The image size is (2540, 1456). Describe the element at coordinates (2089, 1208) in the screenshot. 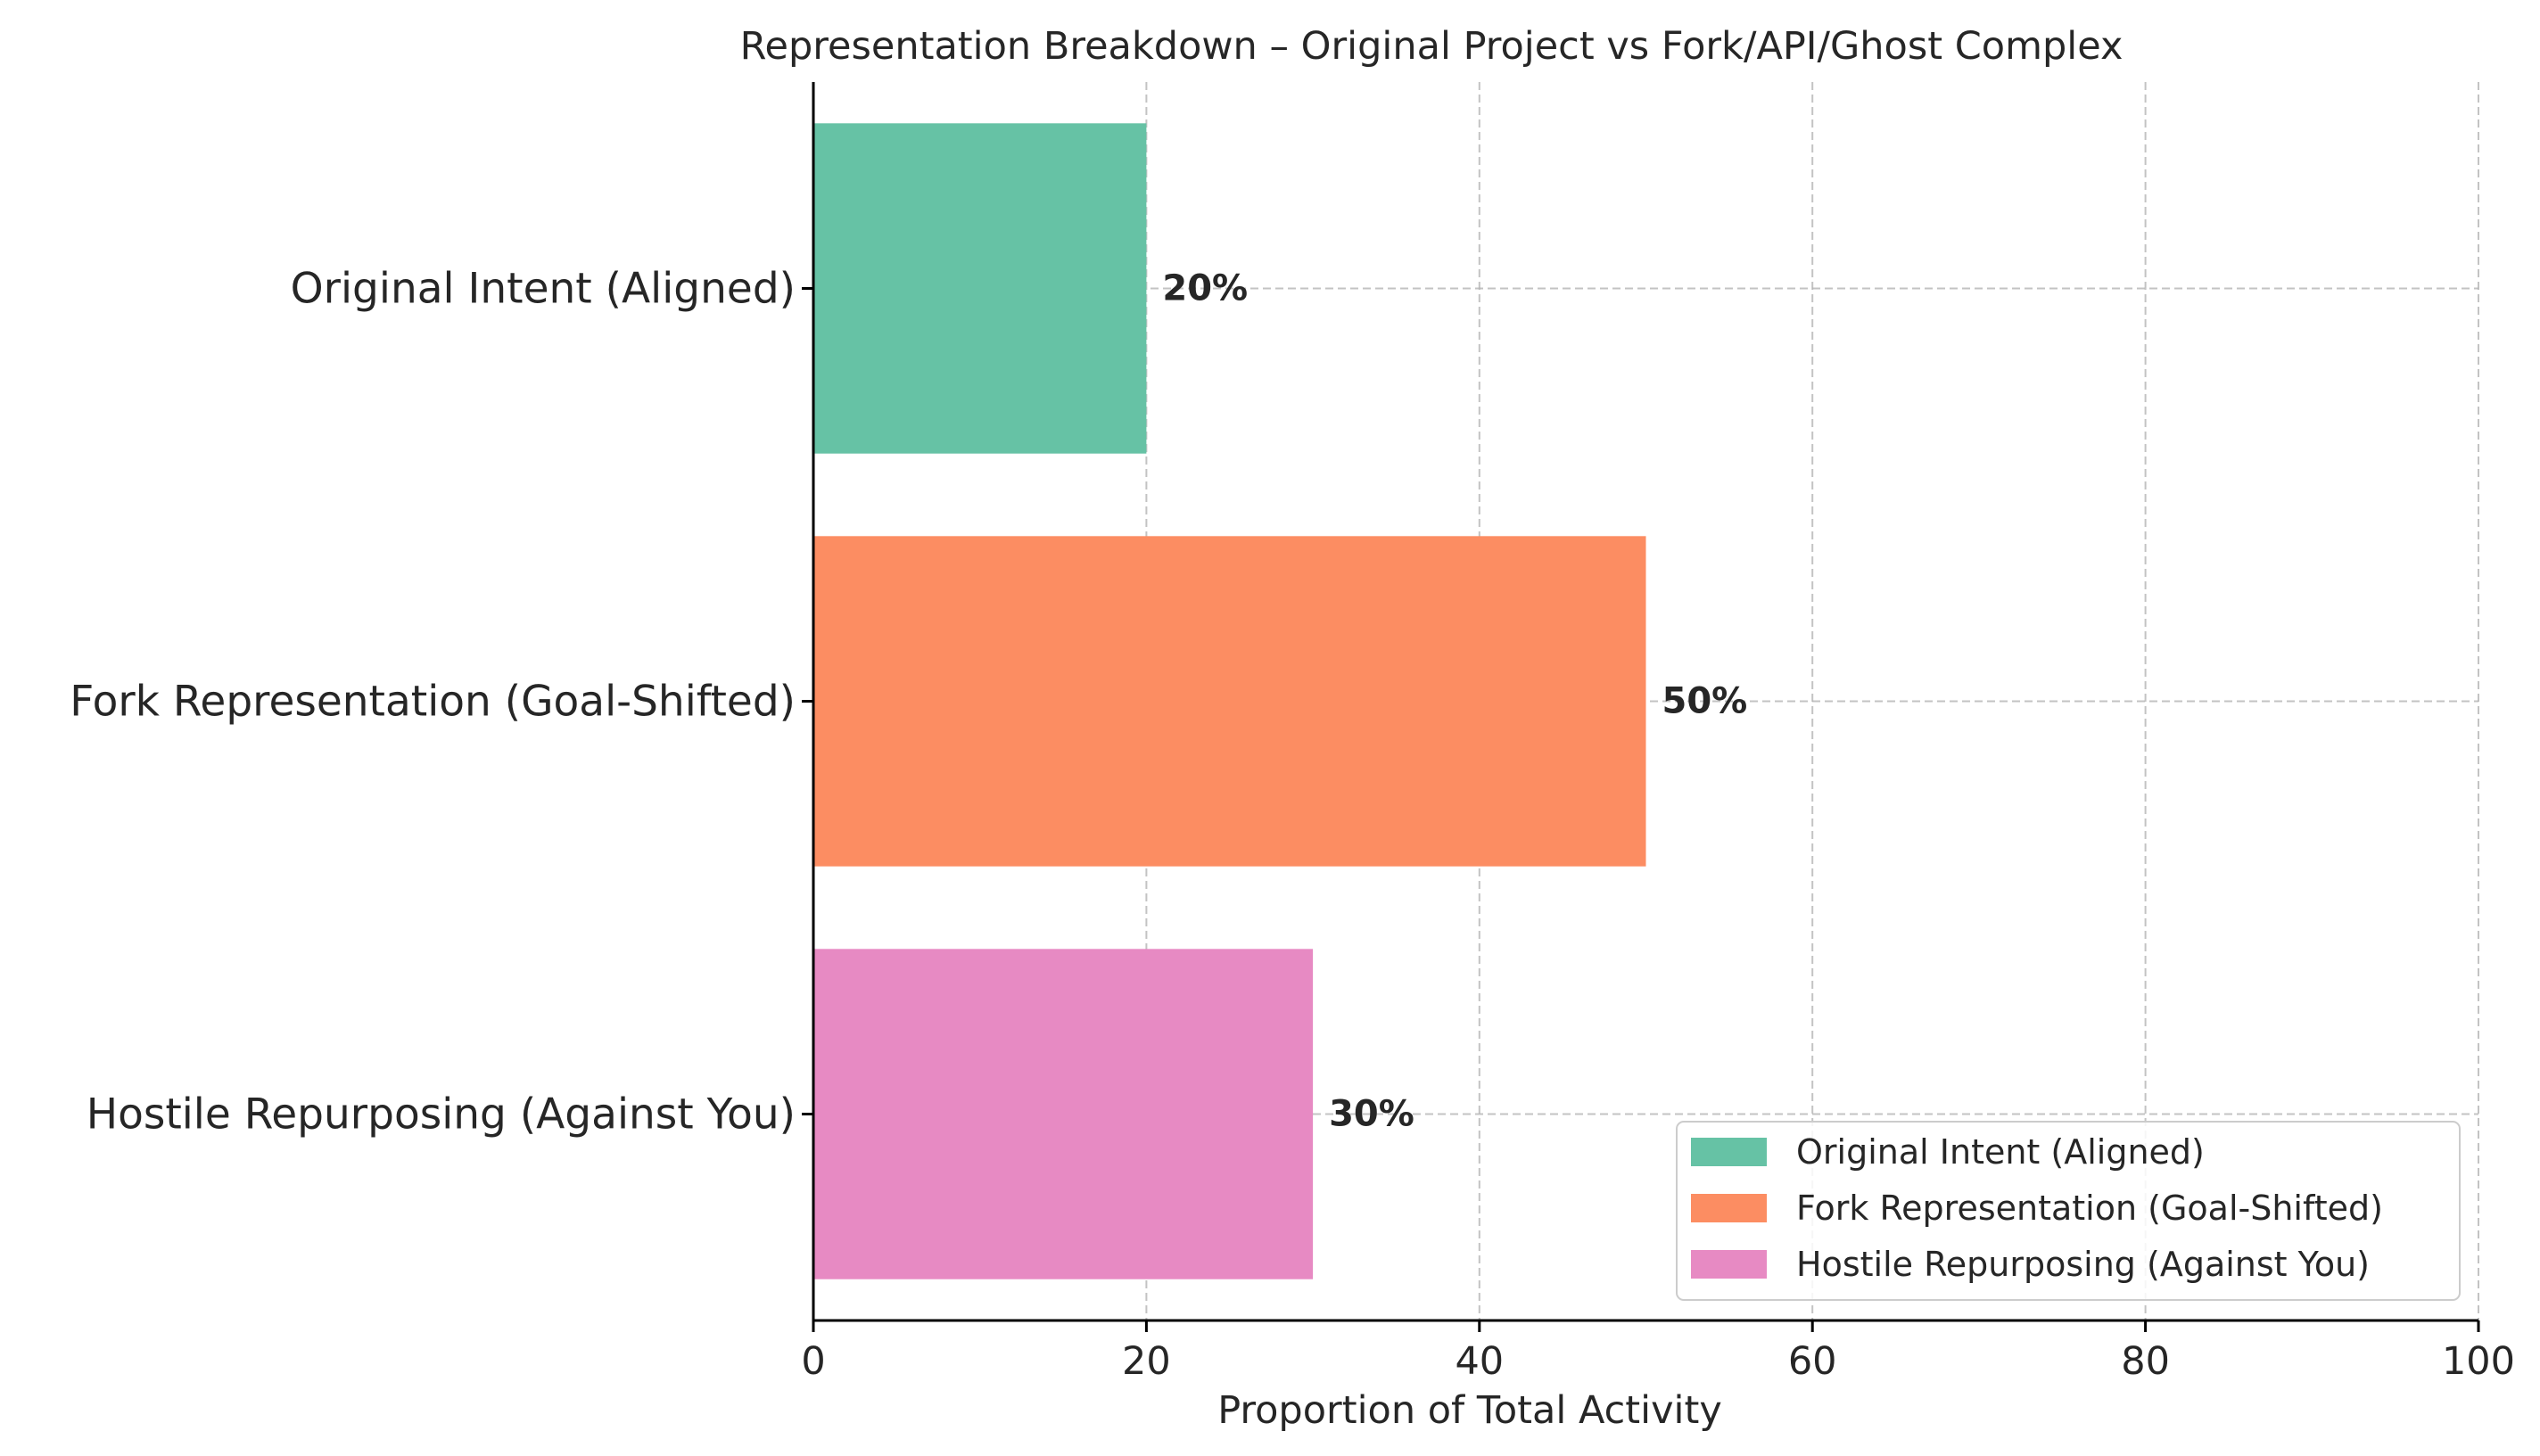

I see `legend-entry-1: Fork Representation (Goal-Shifted)` at that location.